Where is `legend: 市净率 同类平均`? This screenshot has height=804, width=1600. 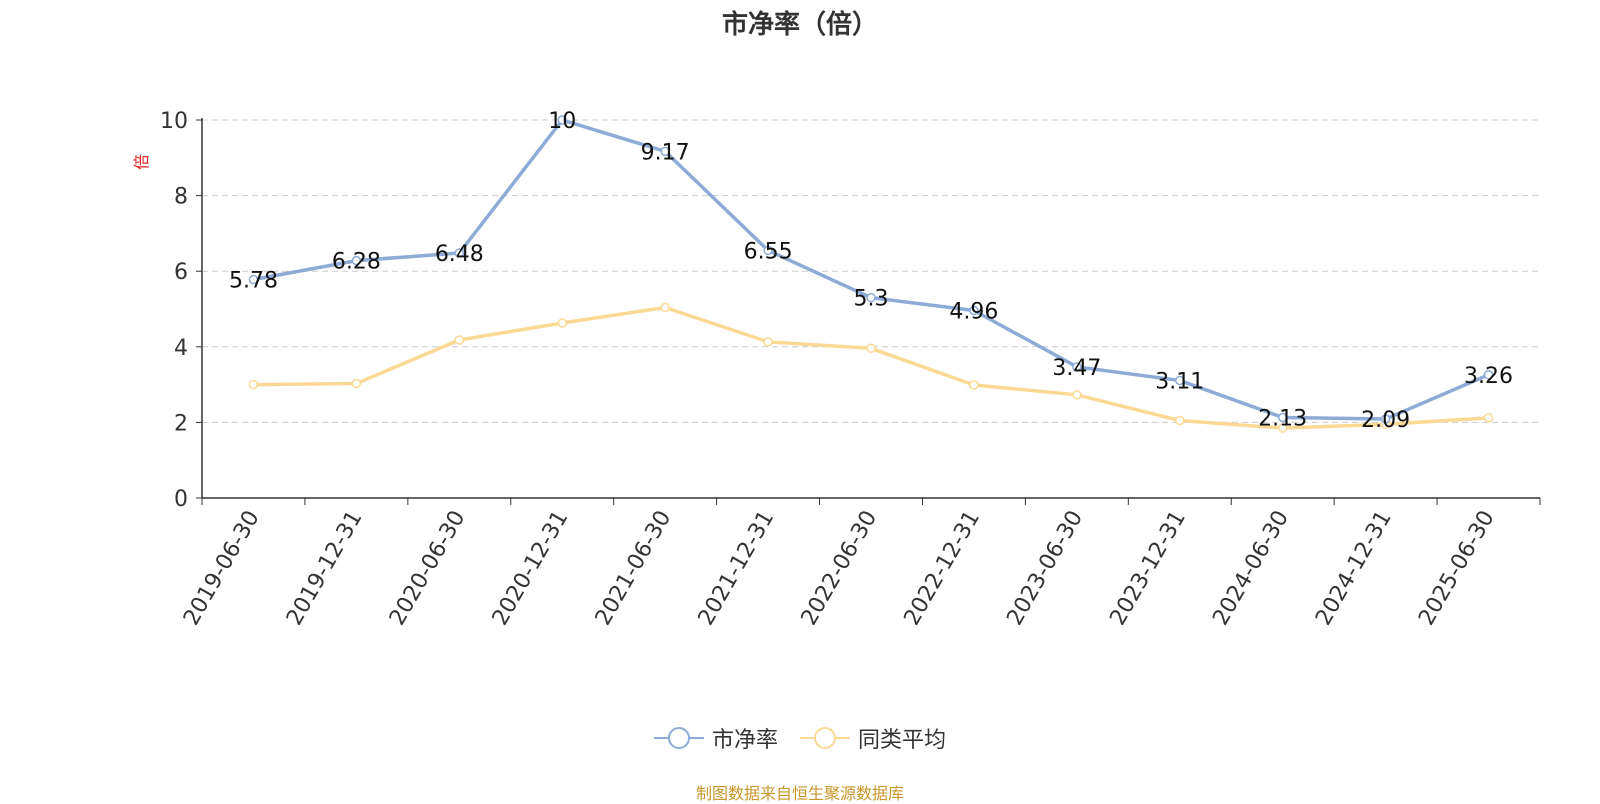
legend: 市净率 同类平均 is located at coordinates (800, 738).